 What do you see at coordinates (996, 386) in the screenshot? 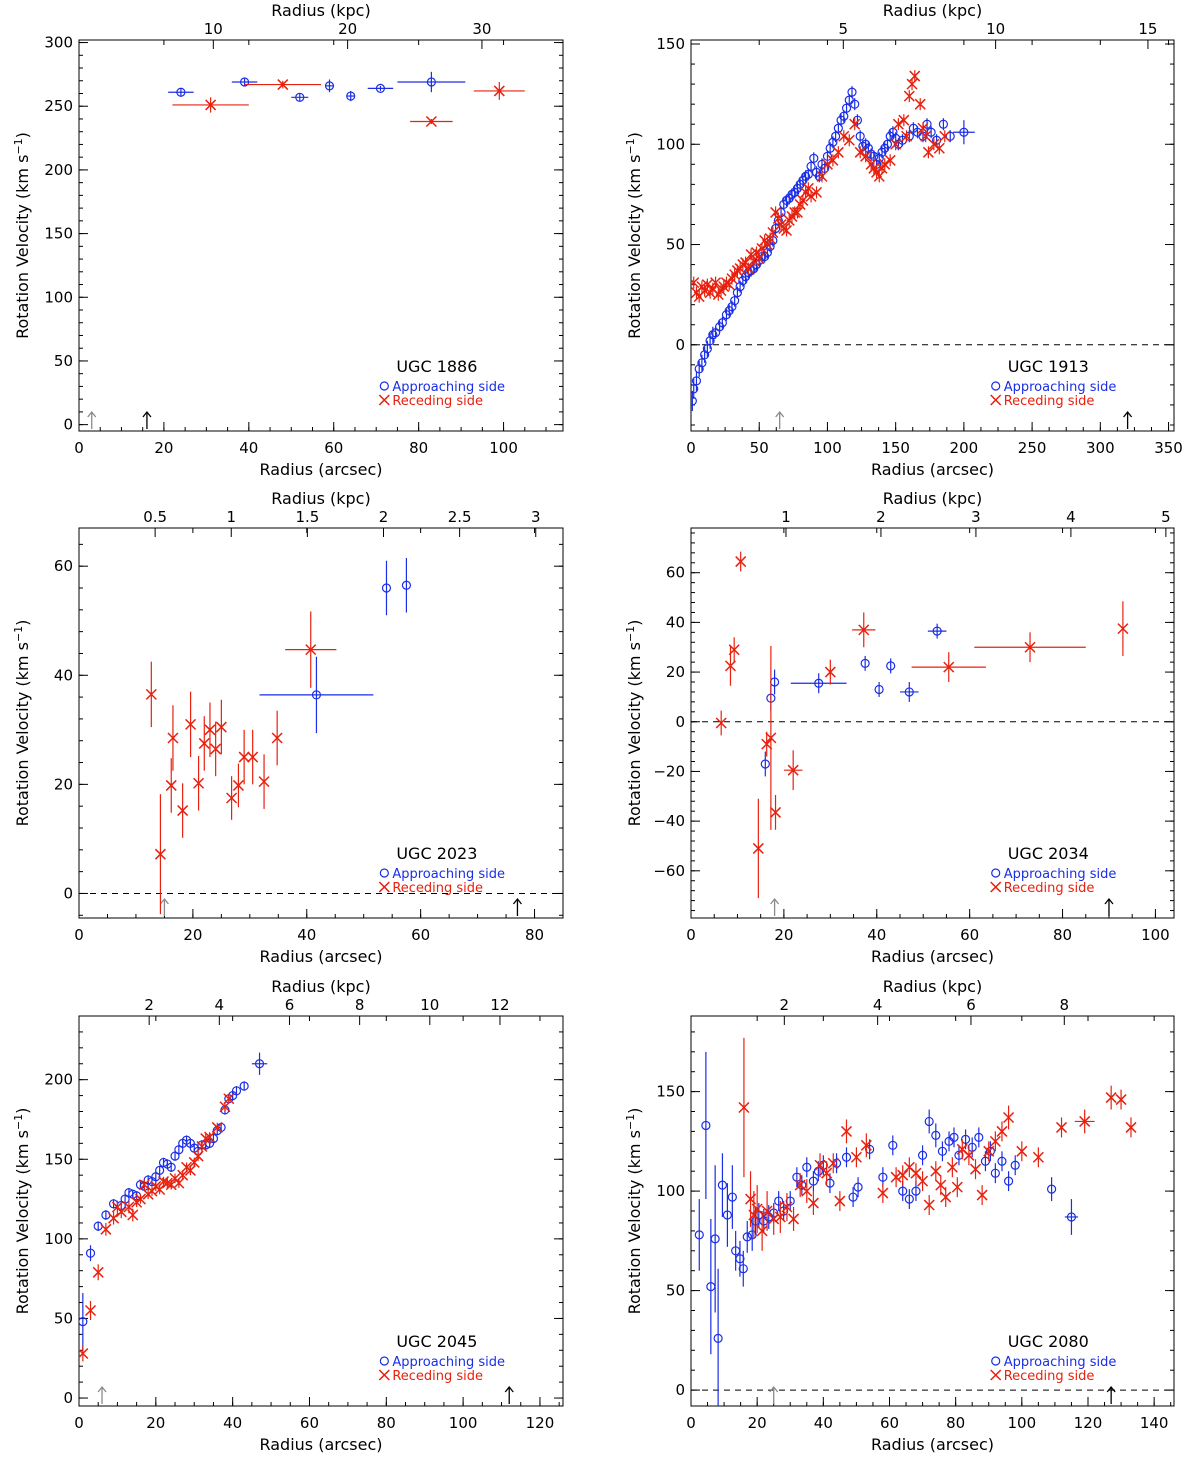
I see `legend-approaching-marker` at bounding box center [996, 386].